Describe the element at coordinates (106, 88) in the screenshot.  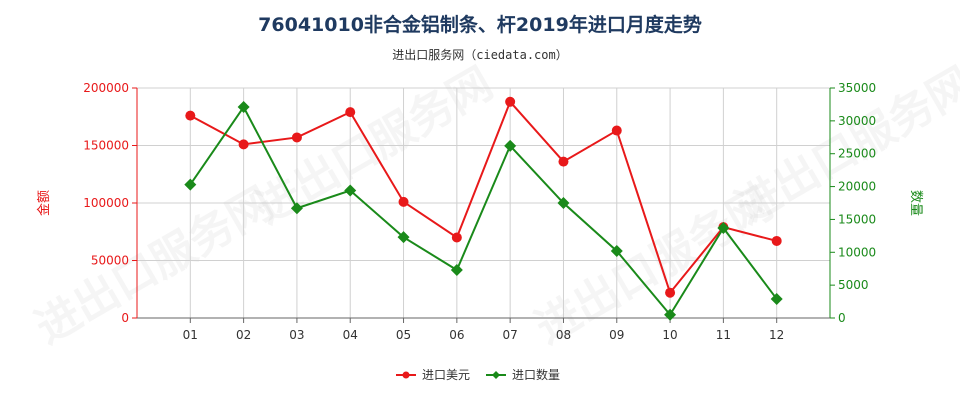
I see `y-left-tick-label-4: 200000` at that location.